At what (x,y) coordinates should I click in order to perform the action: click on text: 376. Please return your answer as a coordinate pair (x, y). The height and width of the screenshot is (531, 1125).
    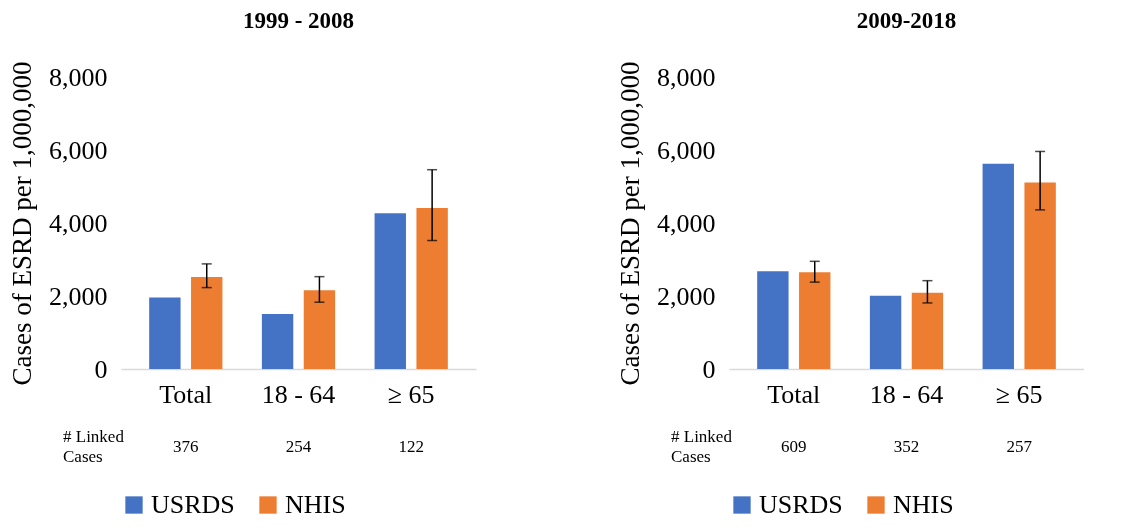
    Looking at the image, I should click on (186, 446).